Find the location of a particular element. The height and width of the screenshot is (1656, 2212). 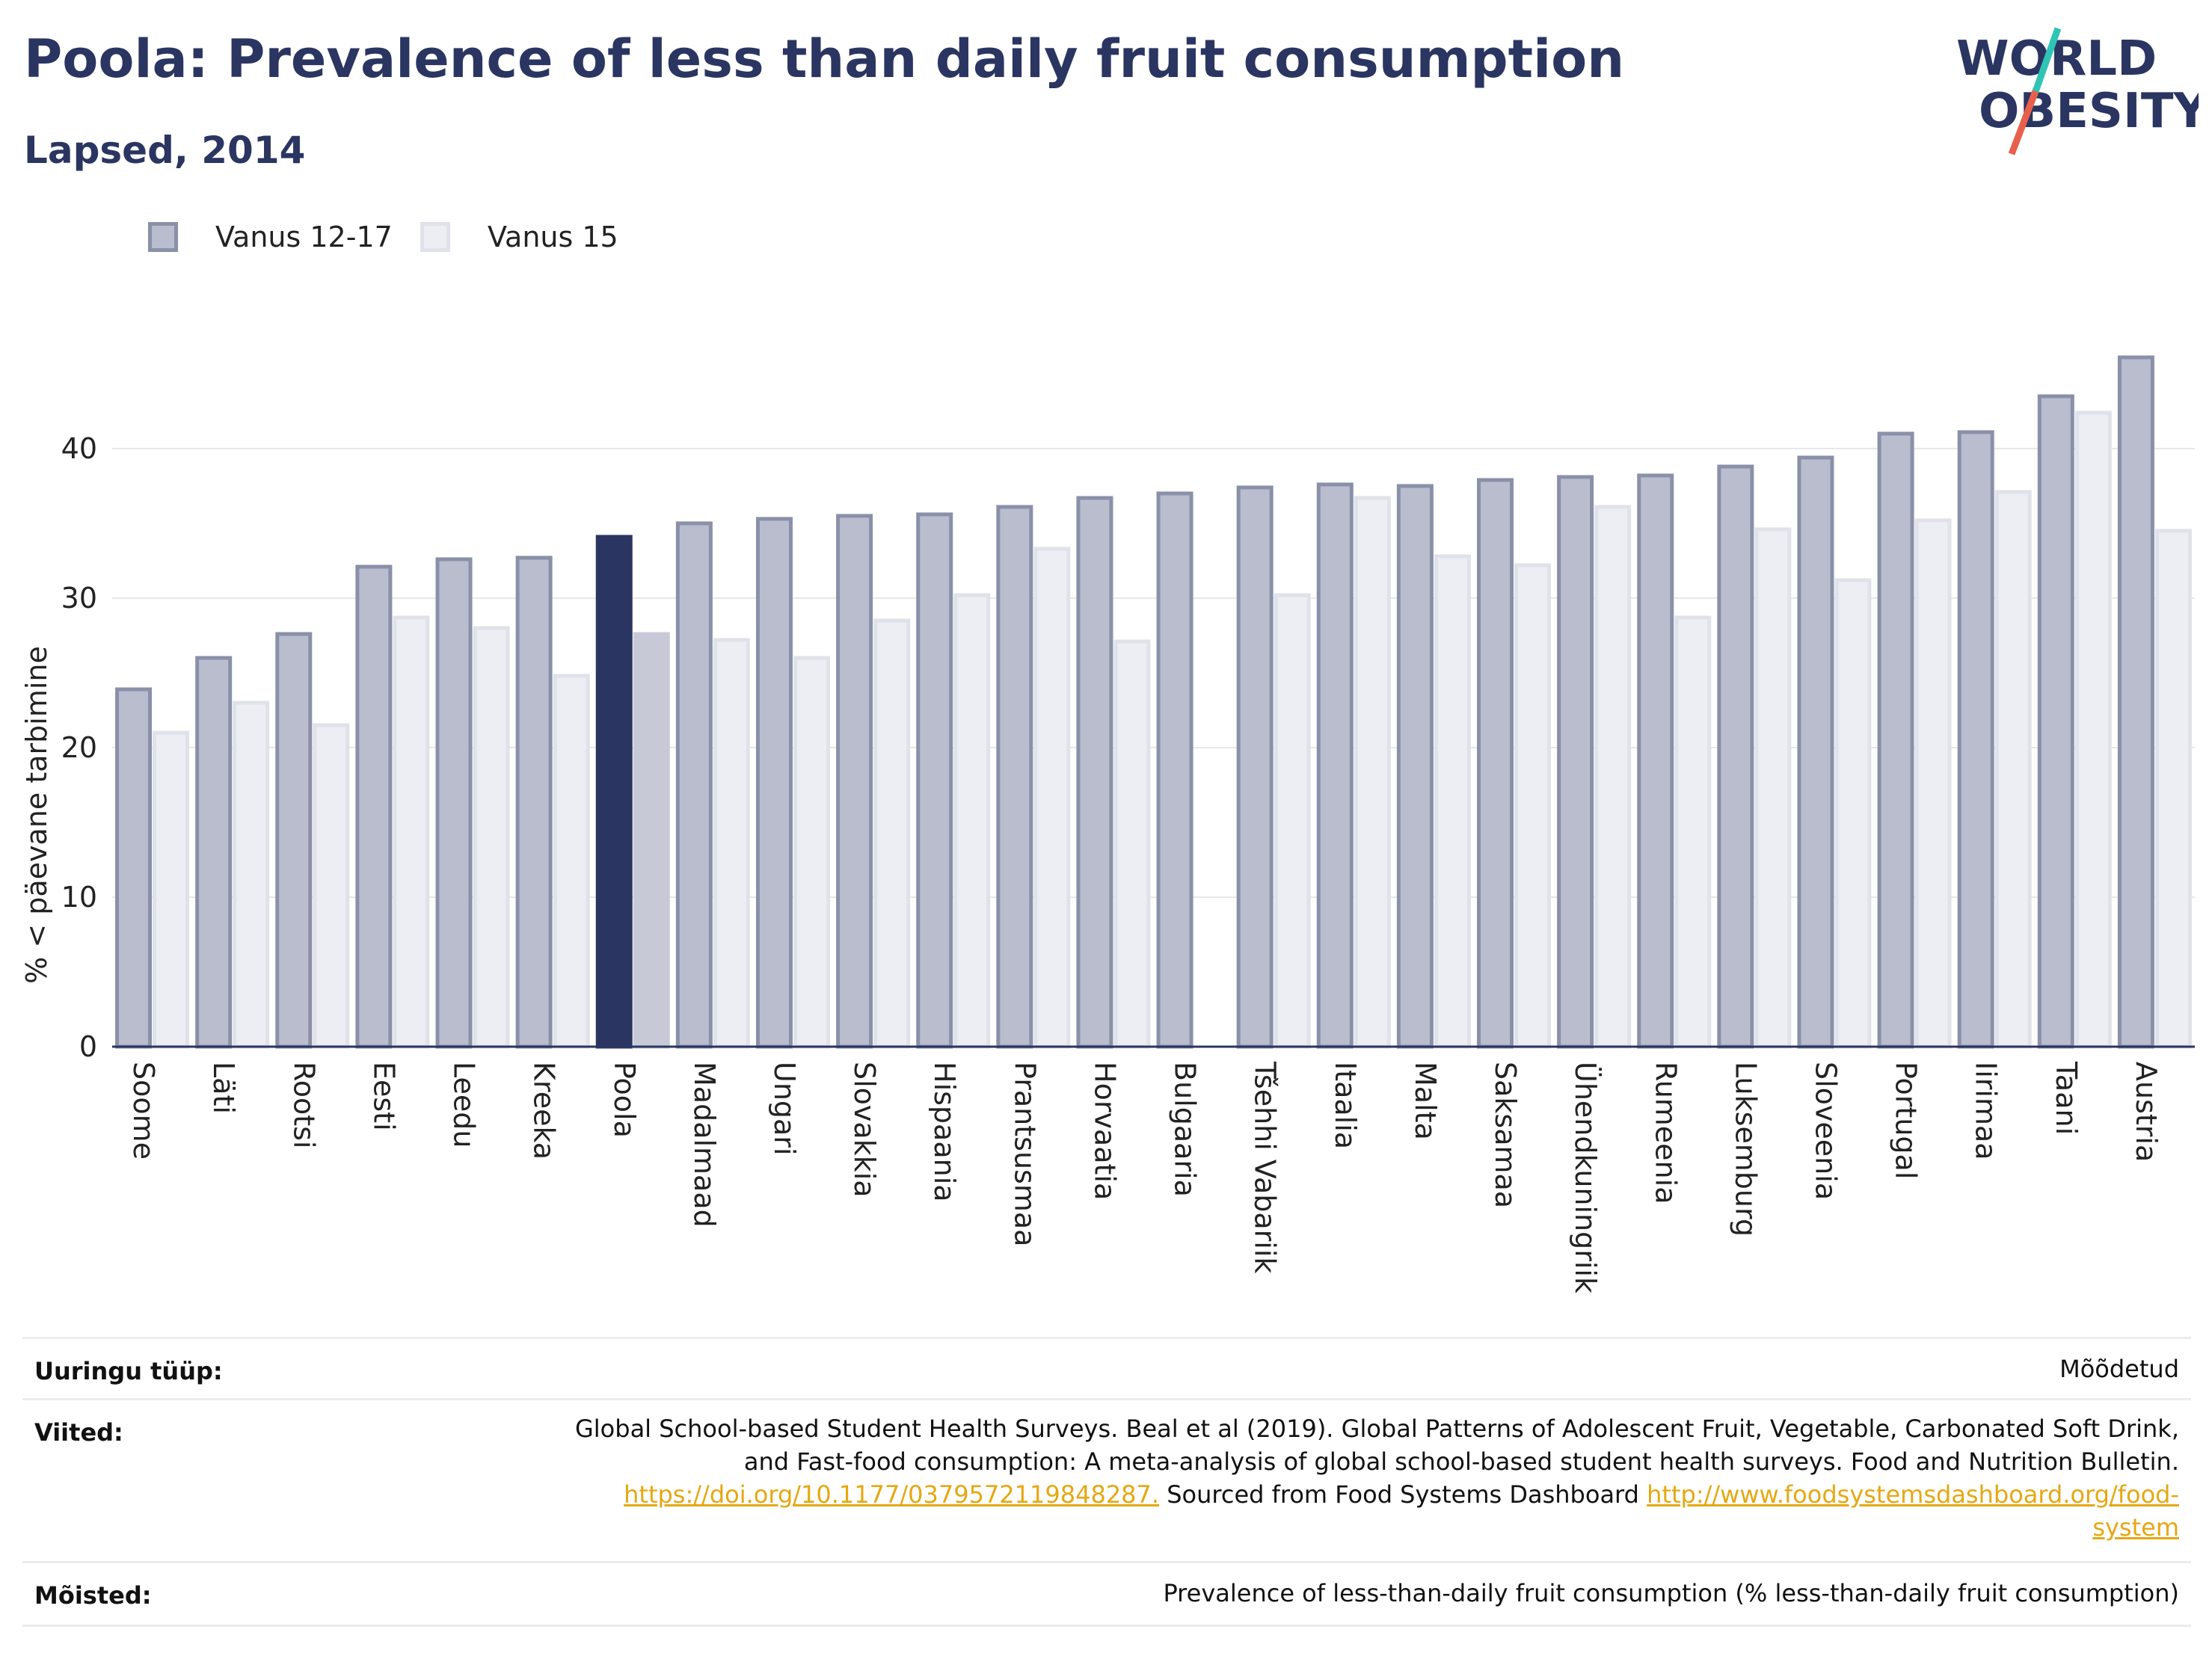

y-axis-ticks: 0 10 20 30 40 is located at coordinates (79, 747).